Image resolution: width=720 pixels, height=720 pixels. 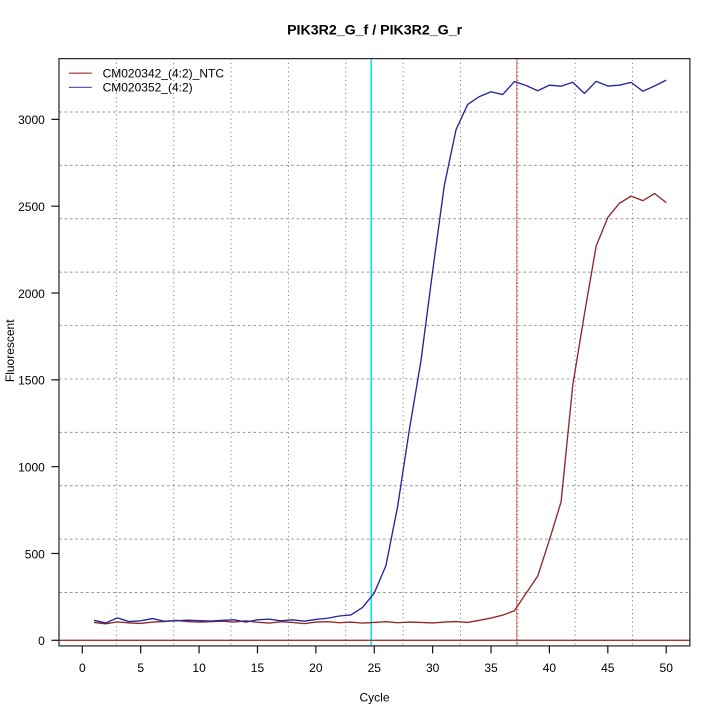 What do you see at coordinates (550, 668) in the screenshot?
I see `svg-text: 40` at bounding box center [550, 668].